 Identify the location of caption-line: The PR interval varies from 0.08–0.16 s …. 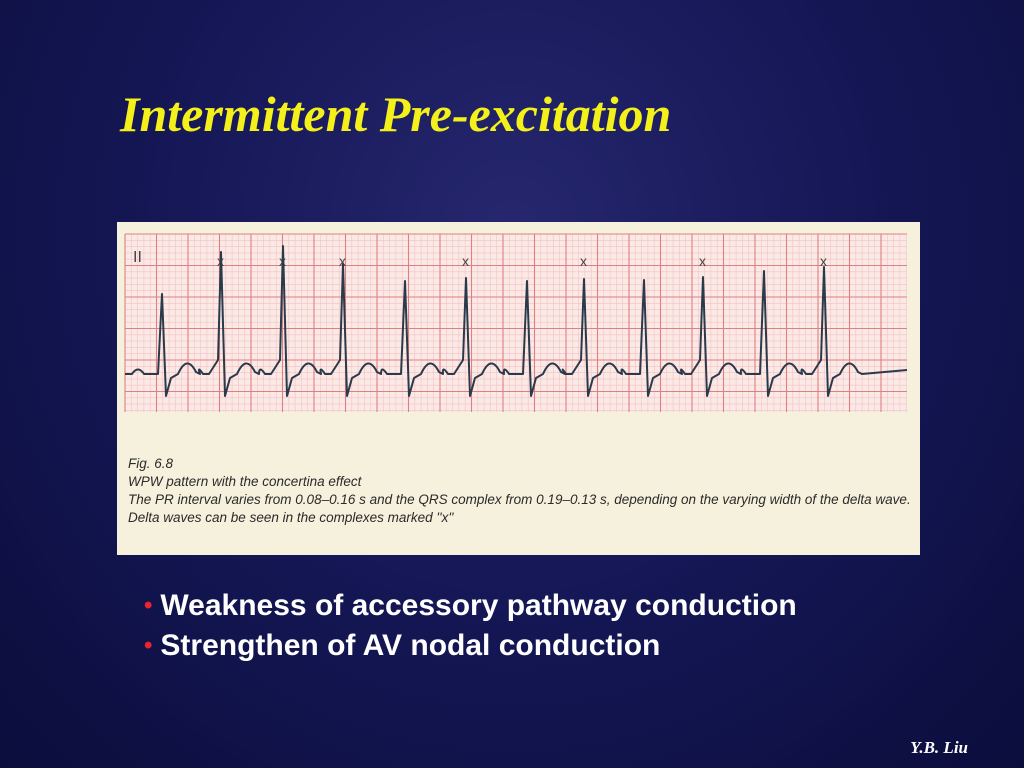
(519, 499).